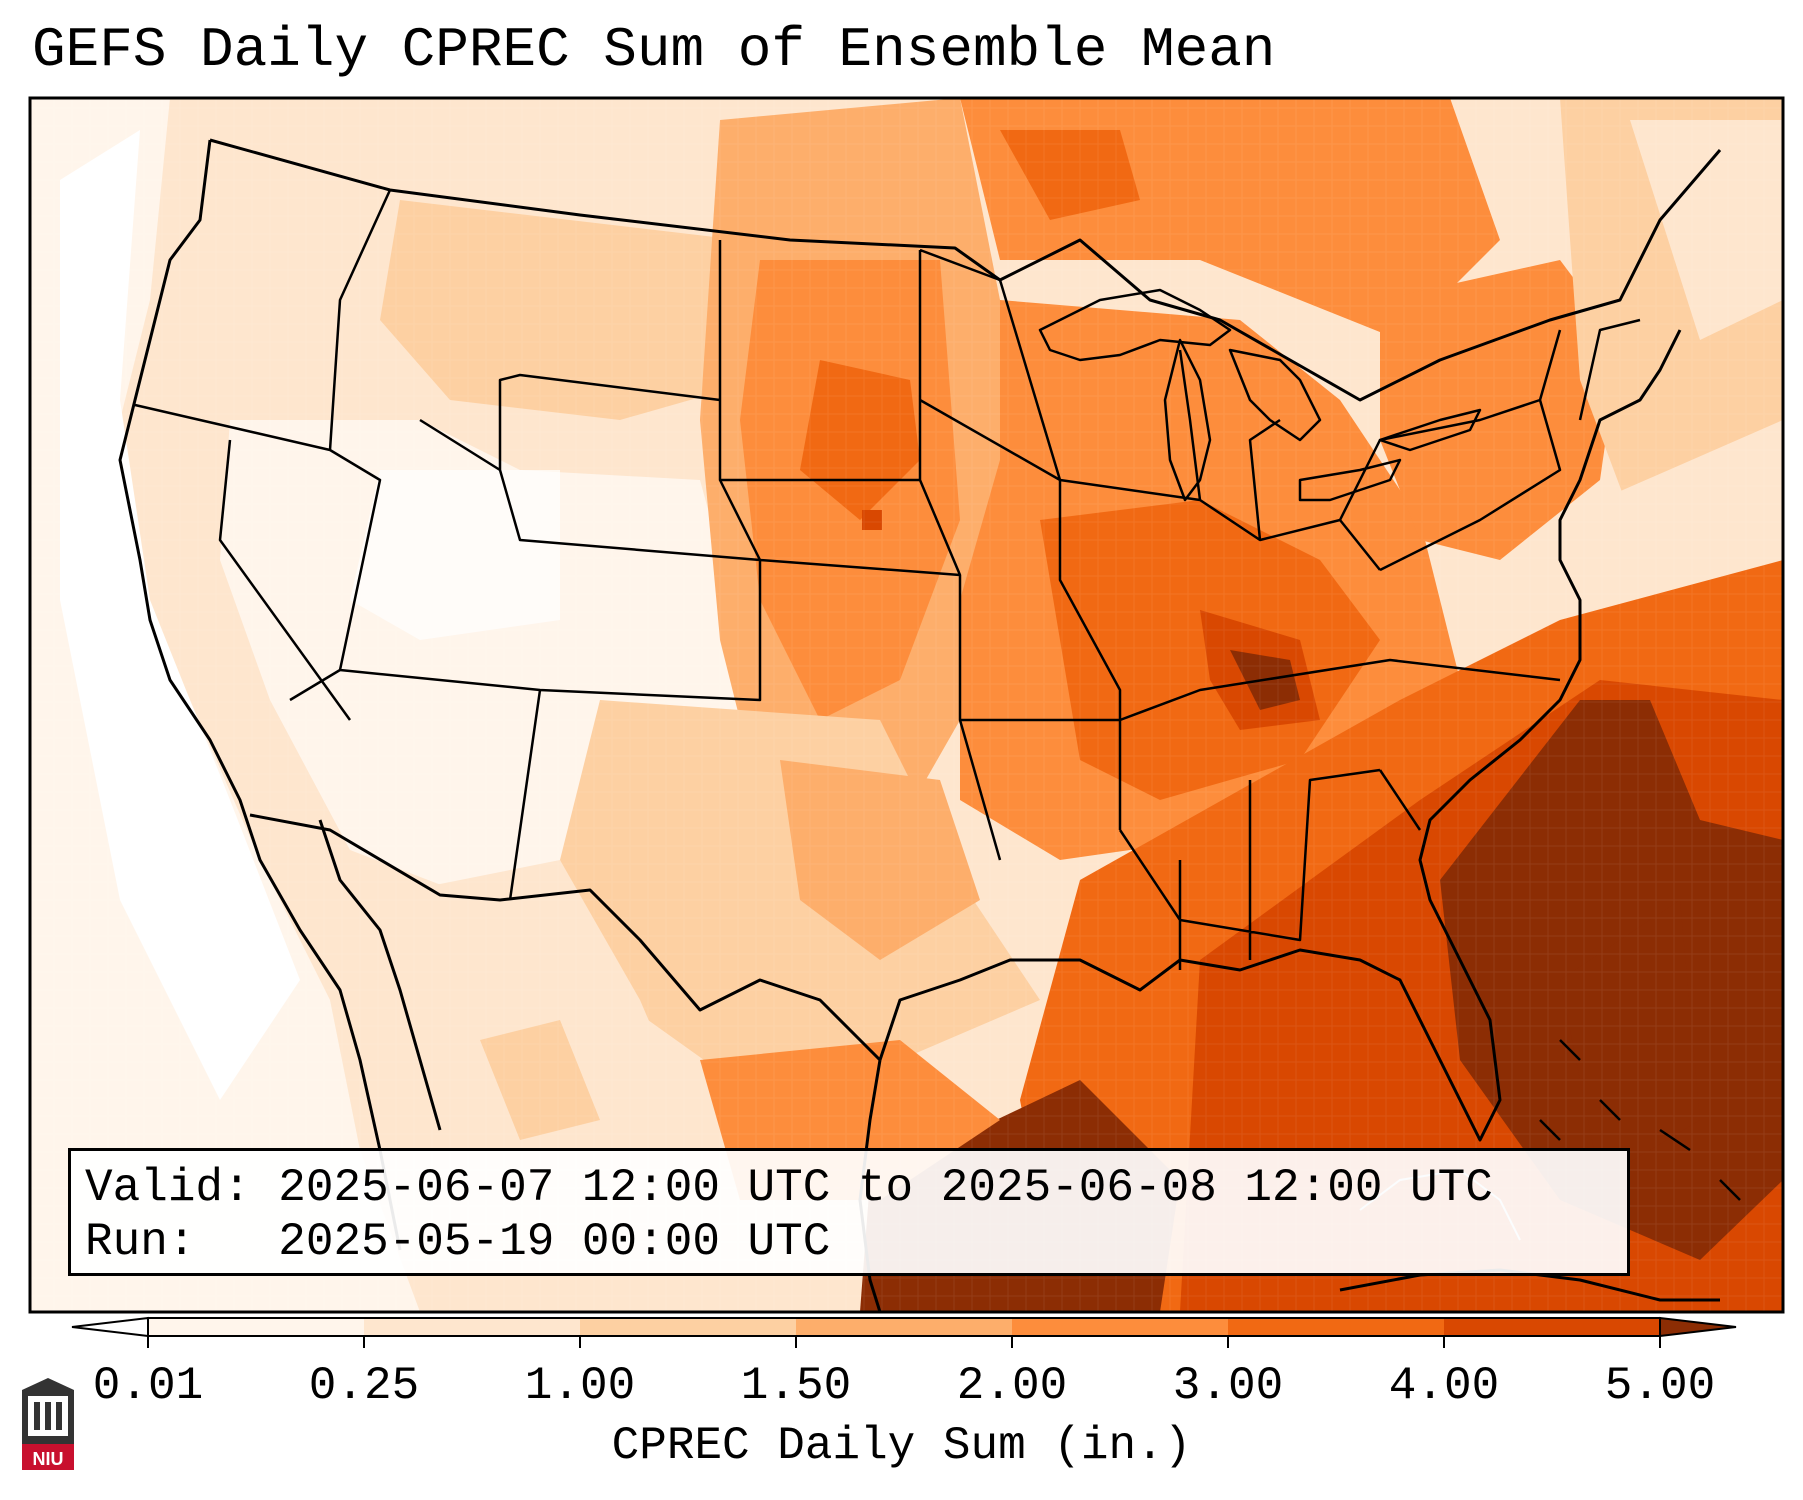 The height and width of the screenshot is (1500, 1803). Describe the element at coordinates (1660, 1386) in the screenshot. I see `tick-label: 5.00` at that location.